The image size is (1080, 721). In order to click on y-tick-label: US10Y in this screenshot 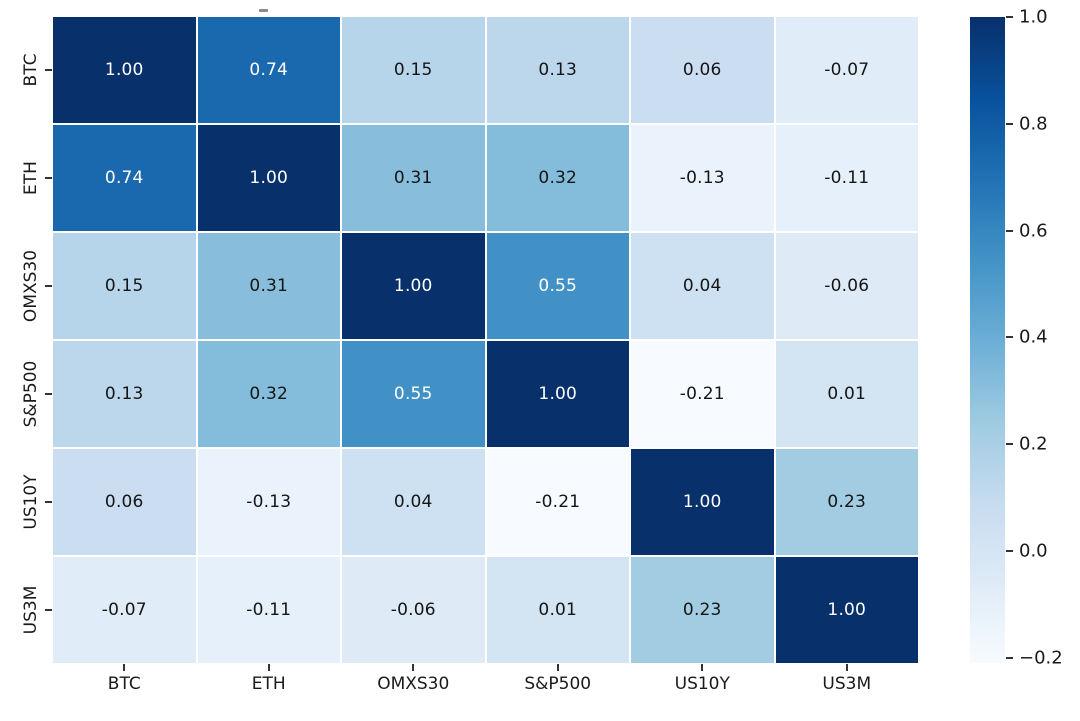, I will do `click(31, 502)`.